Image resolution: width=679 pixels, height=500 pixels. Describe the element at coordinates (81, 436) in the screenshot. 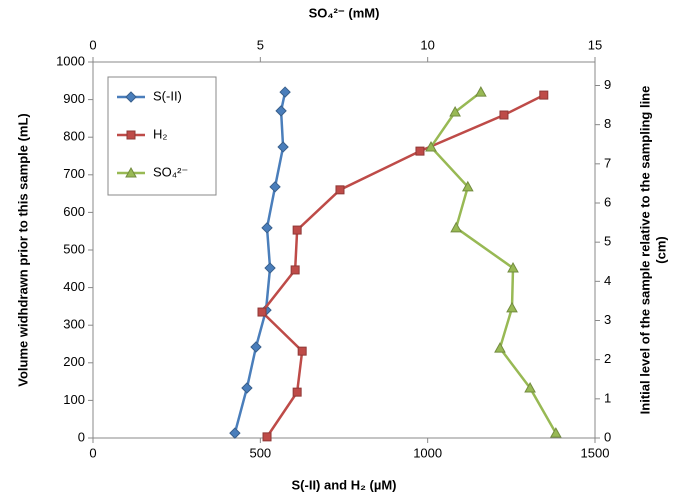

I see `y-tick-label: 0` at that location.